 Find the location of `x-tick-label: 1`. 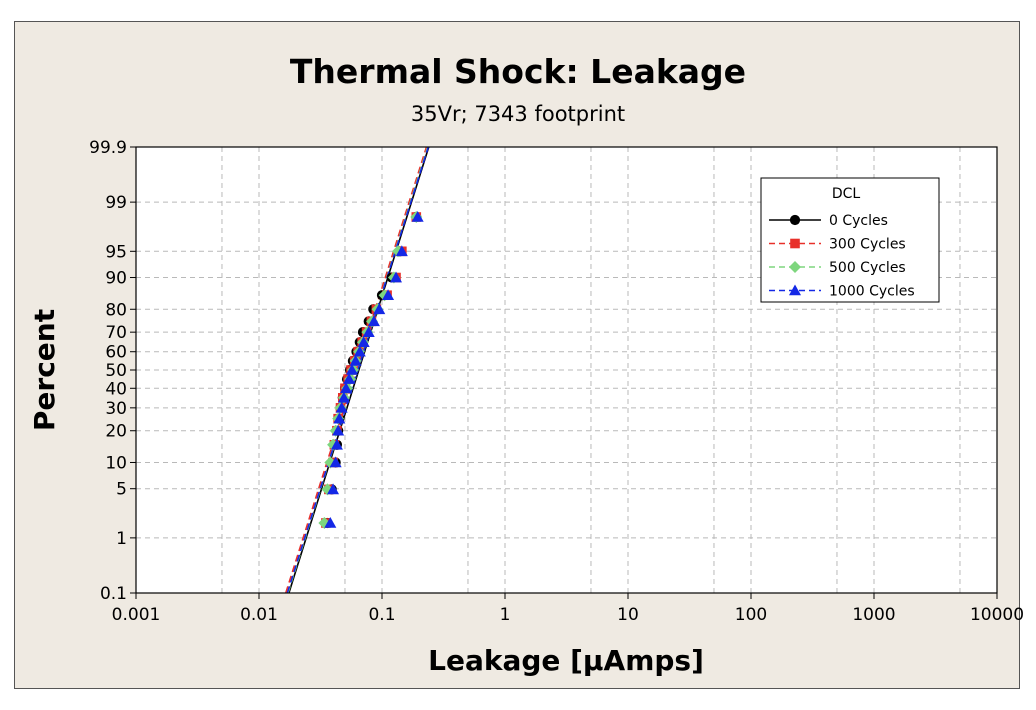

x-tick-label: 1 is located at coordinates (505, 615).